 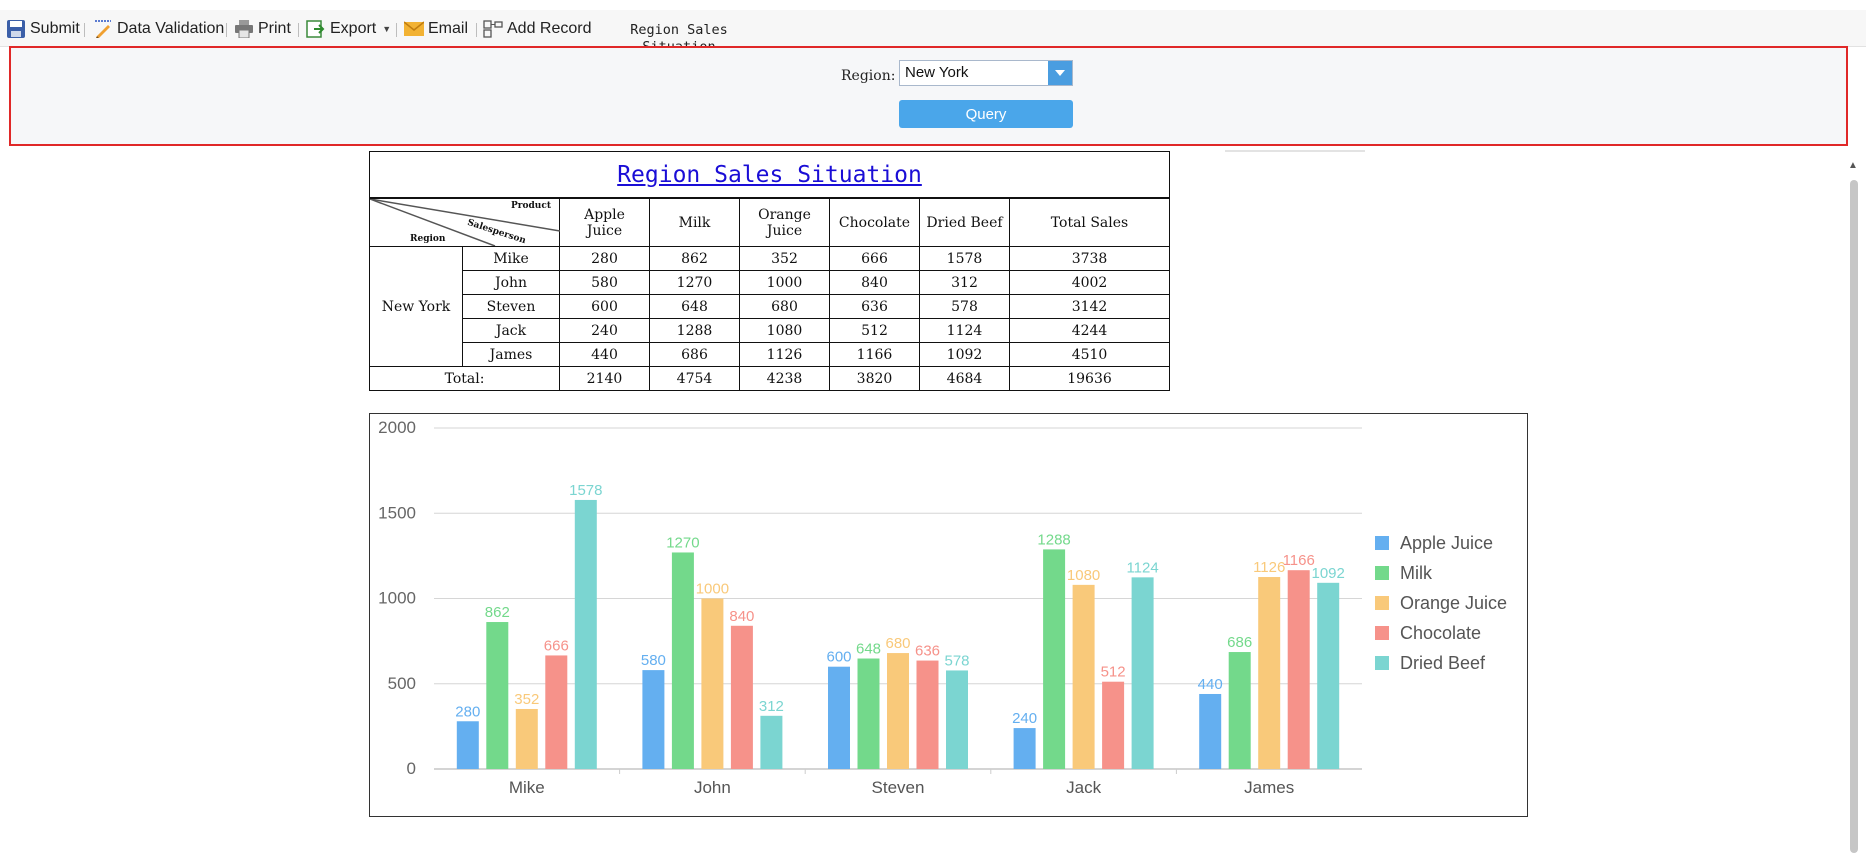 I want to click on chevron-down-icon: ▼, so click(x=387, y=29).